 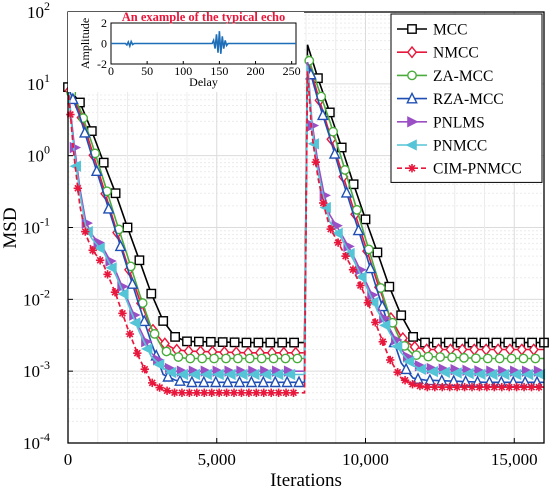 What do you see at coordinates (102, 64) in the screenshot?
I see `inset-y-tick-label: -2` at bounding box center [102, 64].